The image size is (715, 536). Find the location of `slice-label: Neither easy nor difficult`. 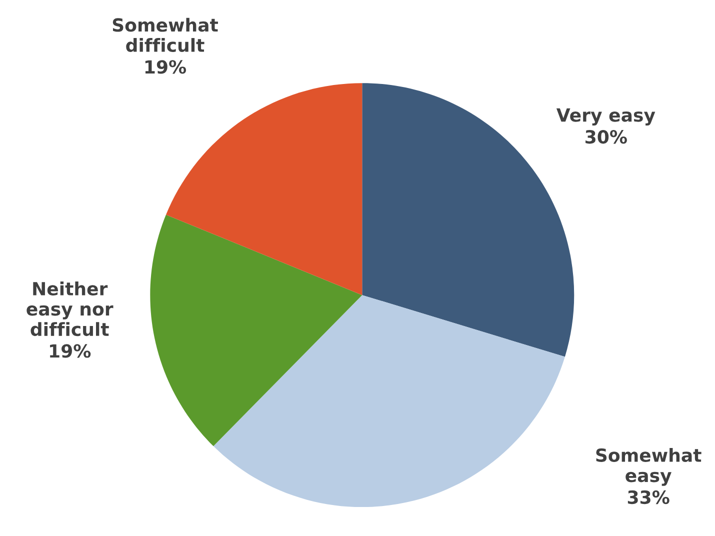

slice-label: Neither easy nor difficult is located at coordinates (70, 309).